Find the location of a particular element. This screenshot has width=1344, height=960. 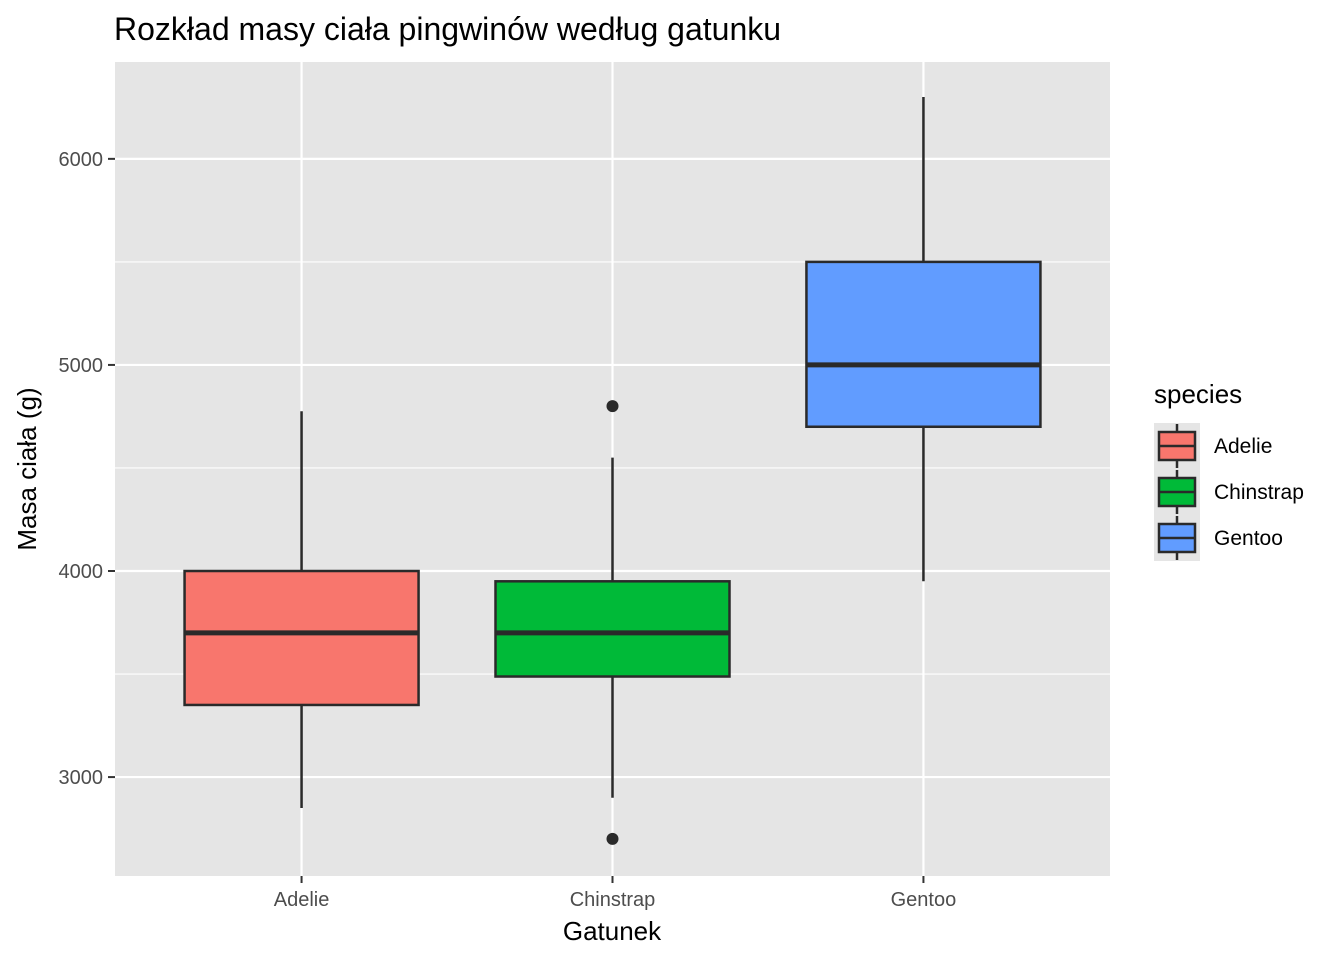

legend-label: Chinstrap is located at coordinates (1259, 492).